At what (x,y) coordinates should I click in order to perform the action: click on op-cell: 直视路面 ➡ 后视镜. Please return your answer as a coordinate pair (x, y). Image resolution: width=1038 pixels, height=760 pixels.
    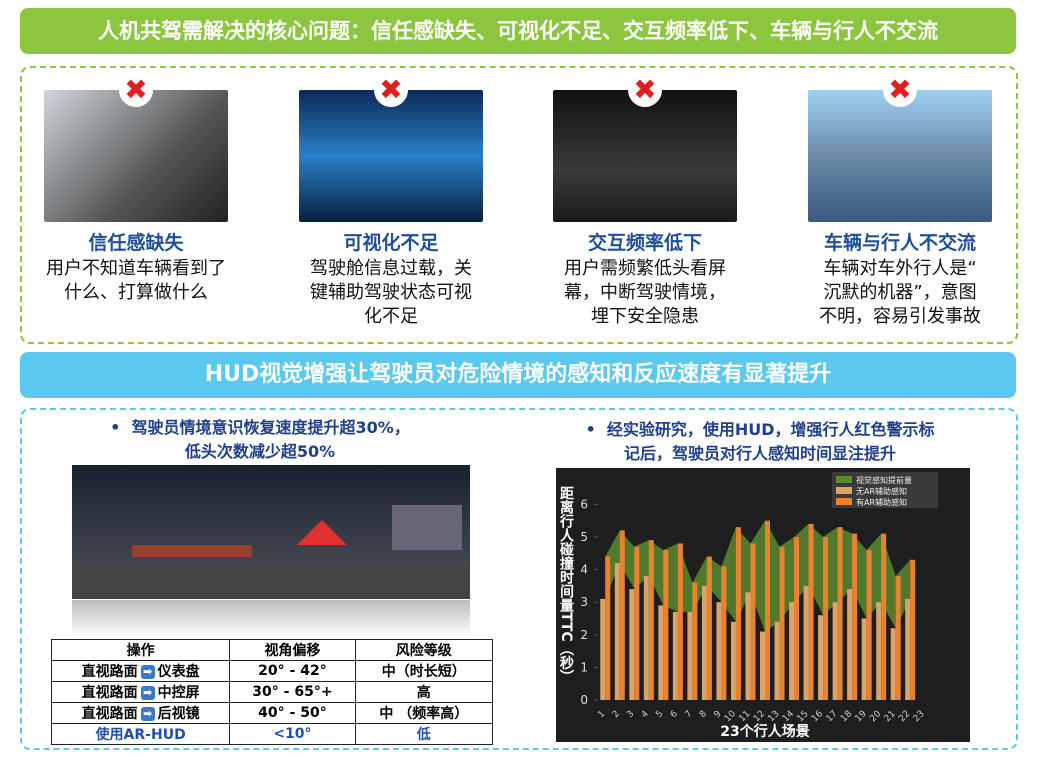
    Looking at the image, I should click on (140, 713).